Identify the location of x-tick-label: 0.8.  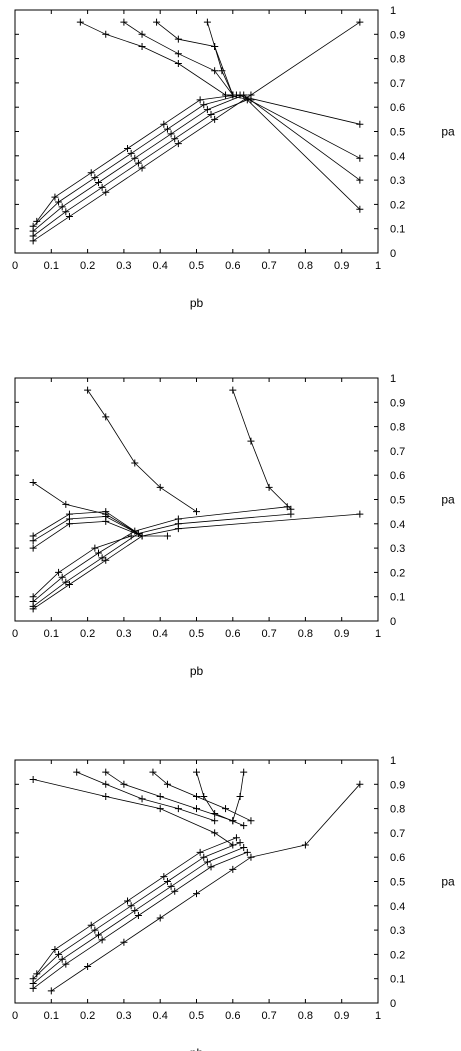
(305, 634).